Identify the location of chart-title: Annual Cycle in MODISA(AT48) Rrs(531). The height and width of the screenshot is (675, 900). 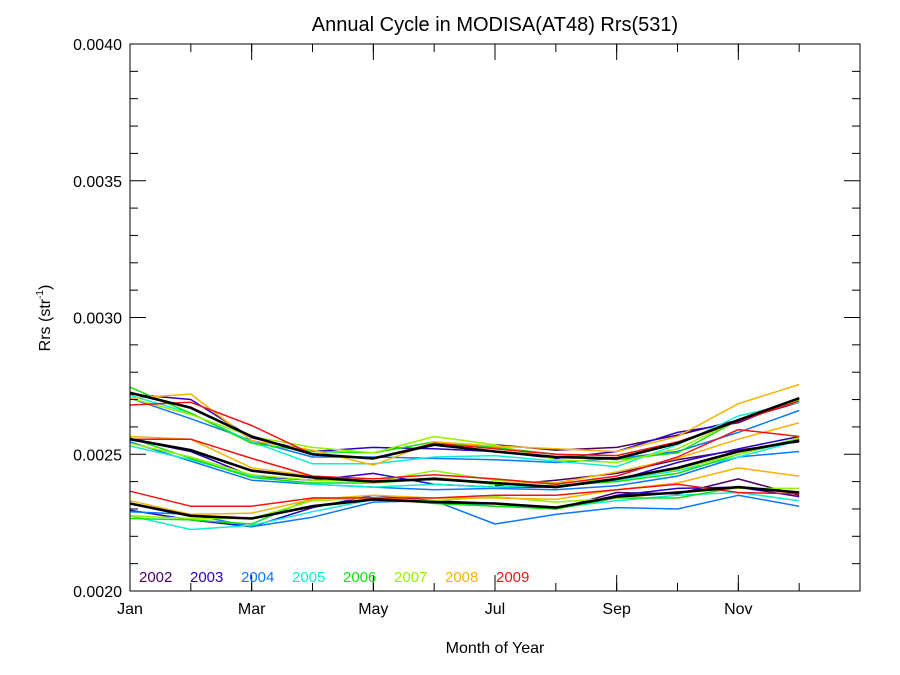
(495, 25).